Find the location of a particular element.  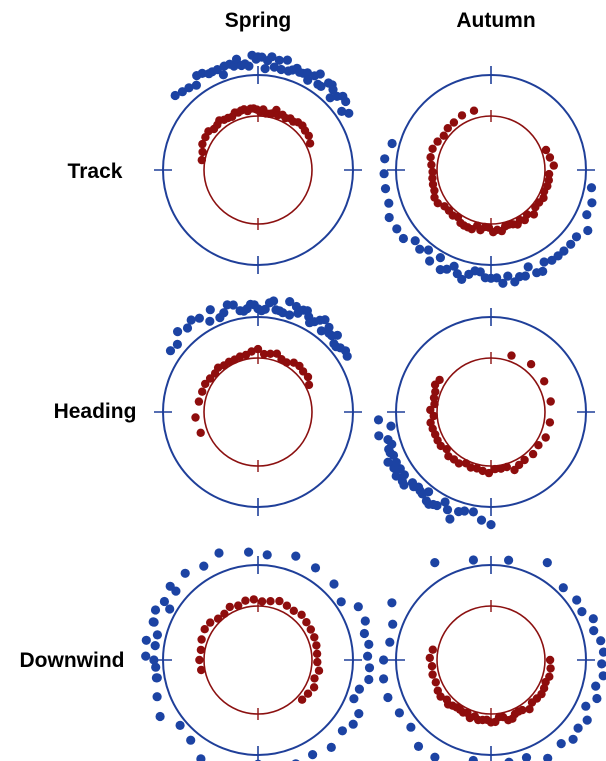

outer-circle is located at coordinates (491, 170).